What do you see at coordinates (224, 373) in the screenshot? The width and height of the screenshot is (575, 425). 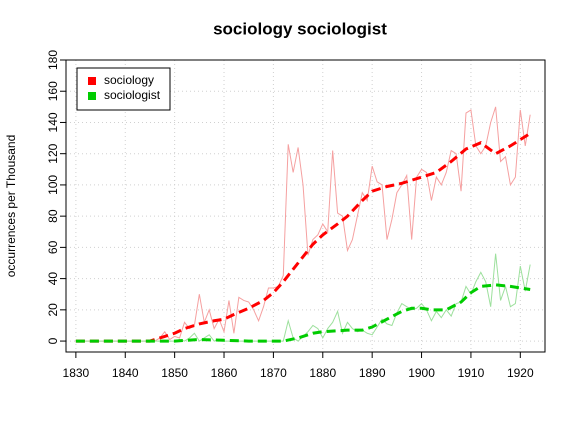 I see `x-tick-label: 1860` at bounding box center [224, 373].